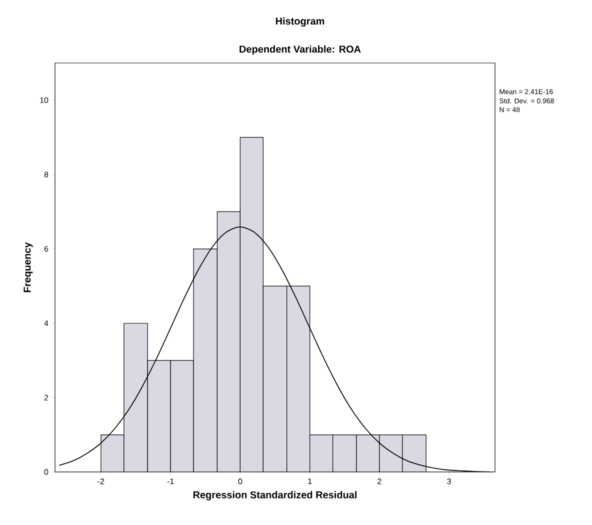  What do you see at coordinates (275, 495) in the screenshot?
I see `x-axis-title: Regression Standardized Residual` at bounding box center [275, 495].